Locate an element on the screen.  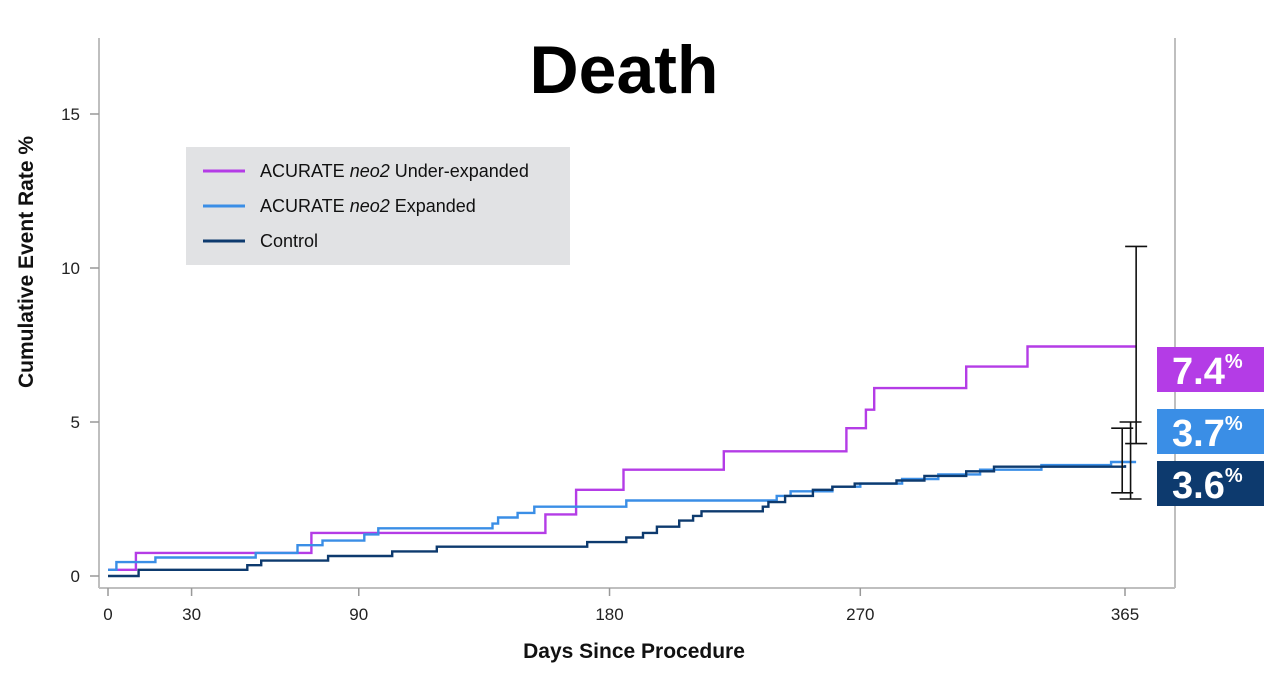
x-tick-label: 90 is located at coordinates (358, 614).